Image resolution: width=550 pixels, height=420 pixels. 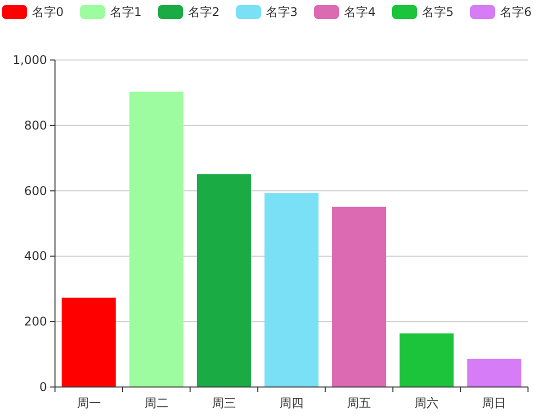 What do you see at coordinates (35, 256) in the screenshot?
I see `y-tick-label: 400` at bounding box center [35, 256].